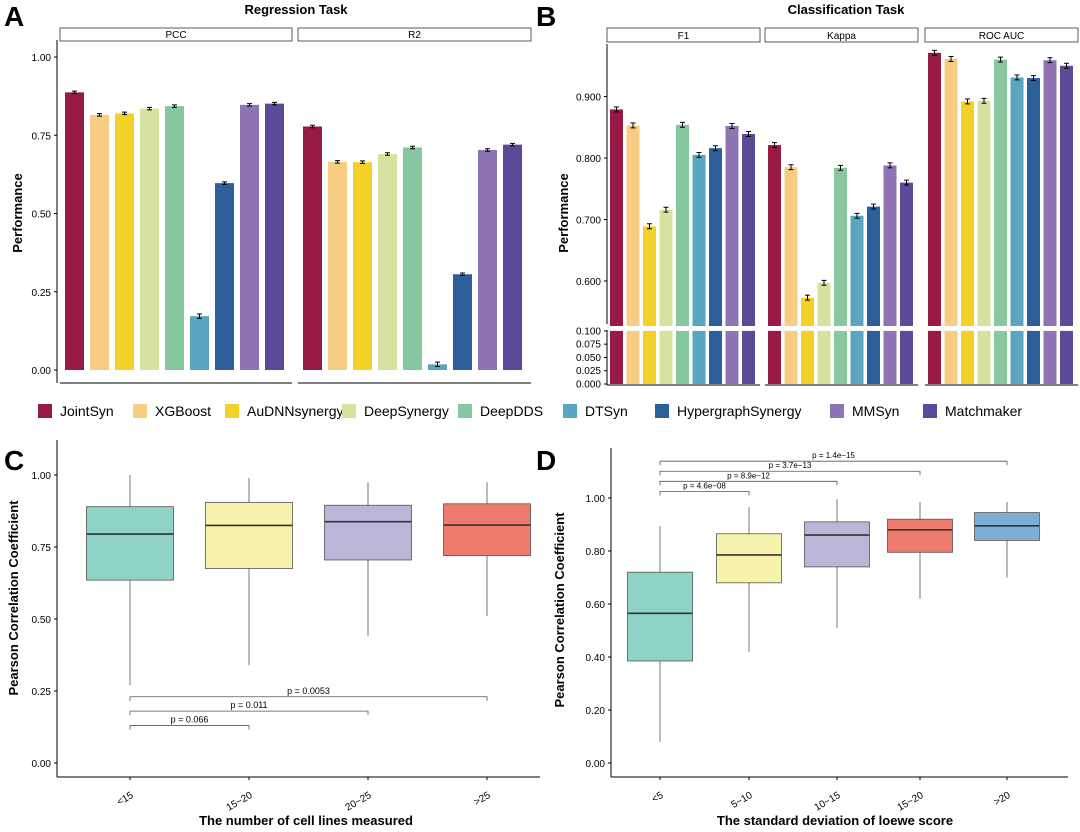  Describe the element at coordinates (633, 225) in the screenshot. I see `bar-upper-f1-xgboost` at that location.